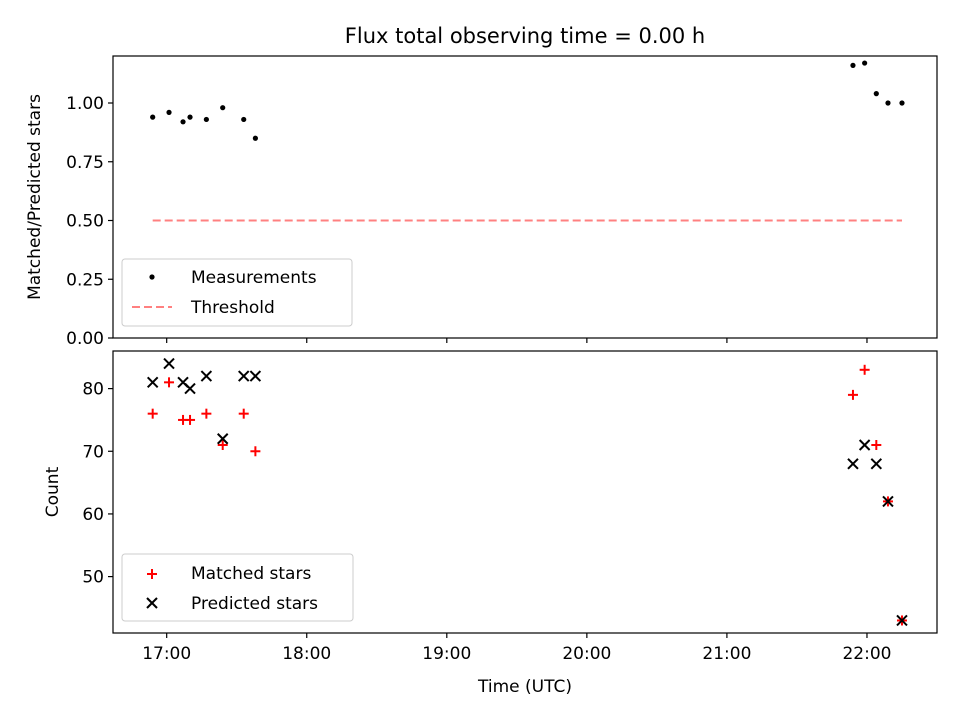  I want to click on top-legend-box, so click(237, 292).